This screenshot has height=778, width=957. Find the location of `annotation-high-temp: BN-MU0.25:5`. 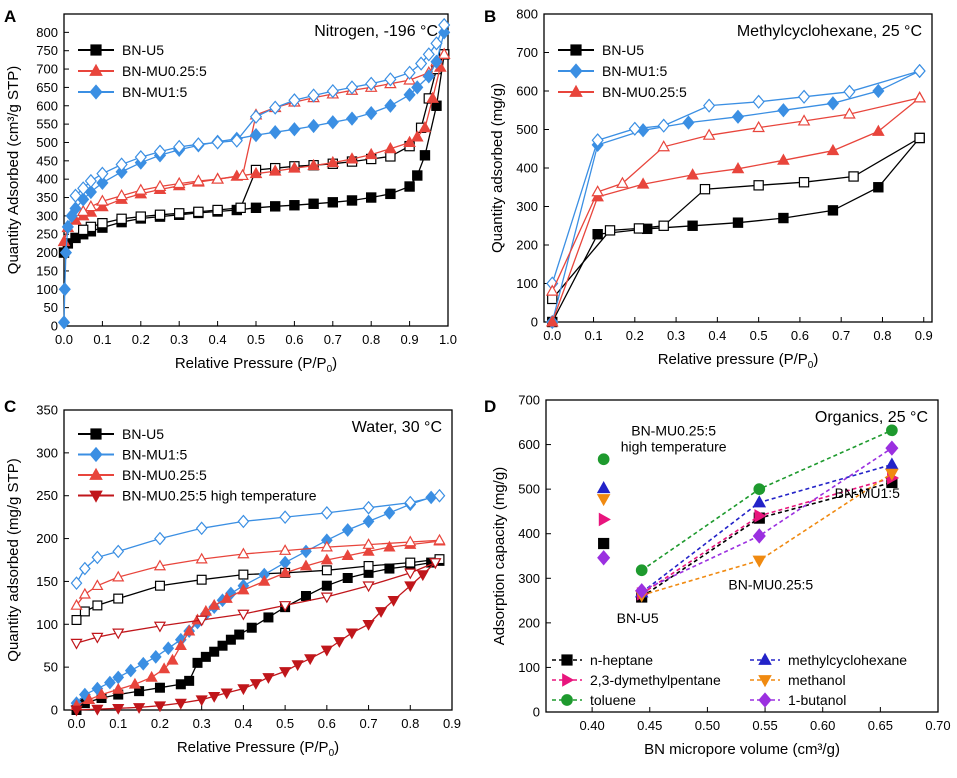

annotation-high-temp: BN-MU0.25:5 is located at coordinates (673, 431).